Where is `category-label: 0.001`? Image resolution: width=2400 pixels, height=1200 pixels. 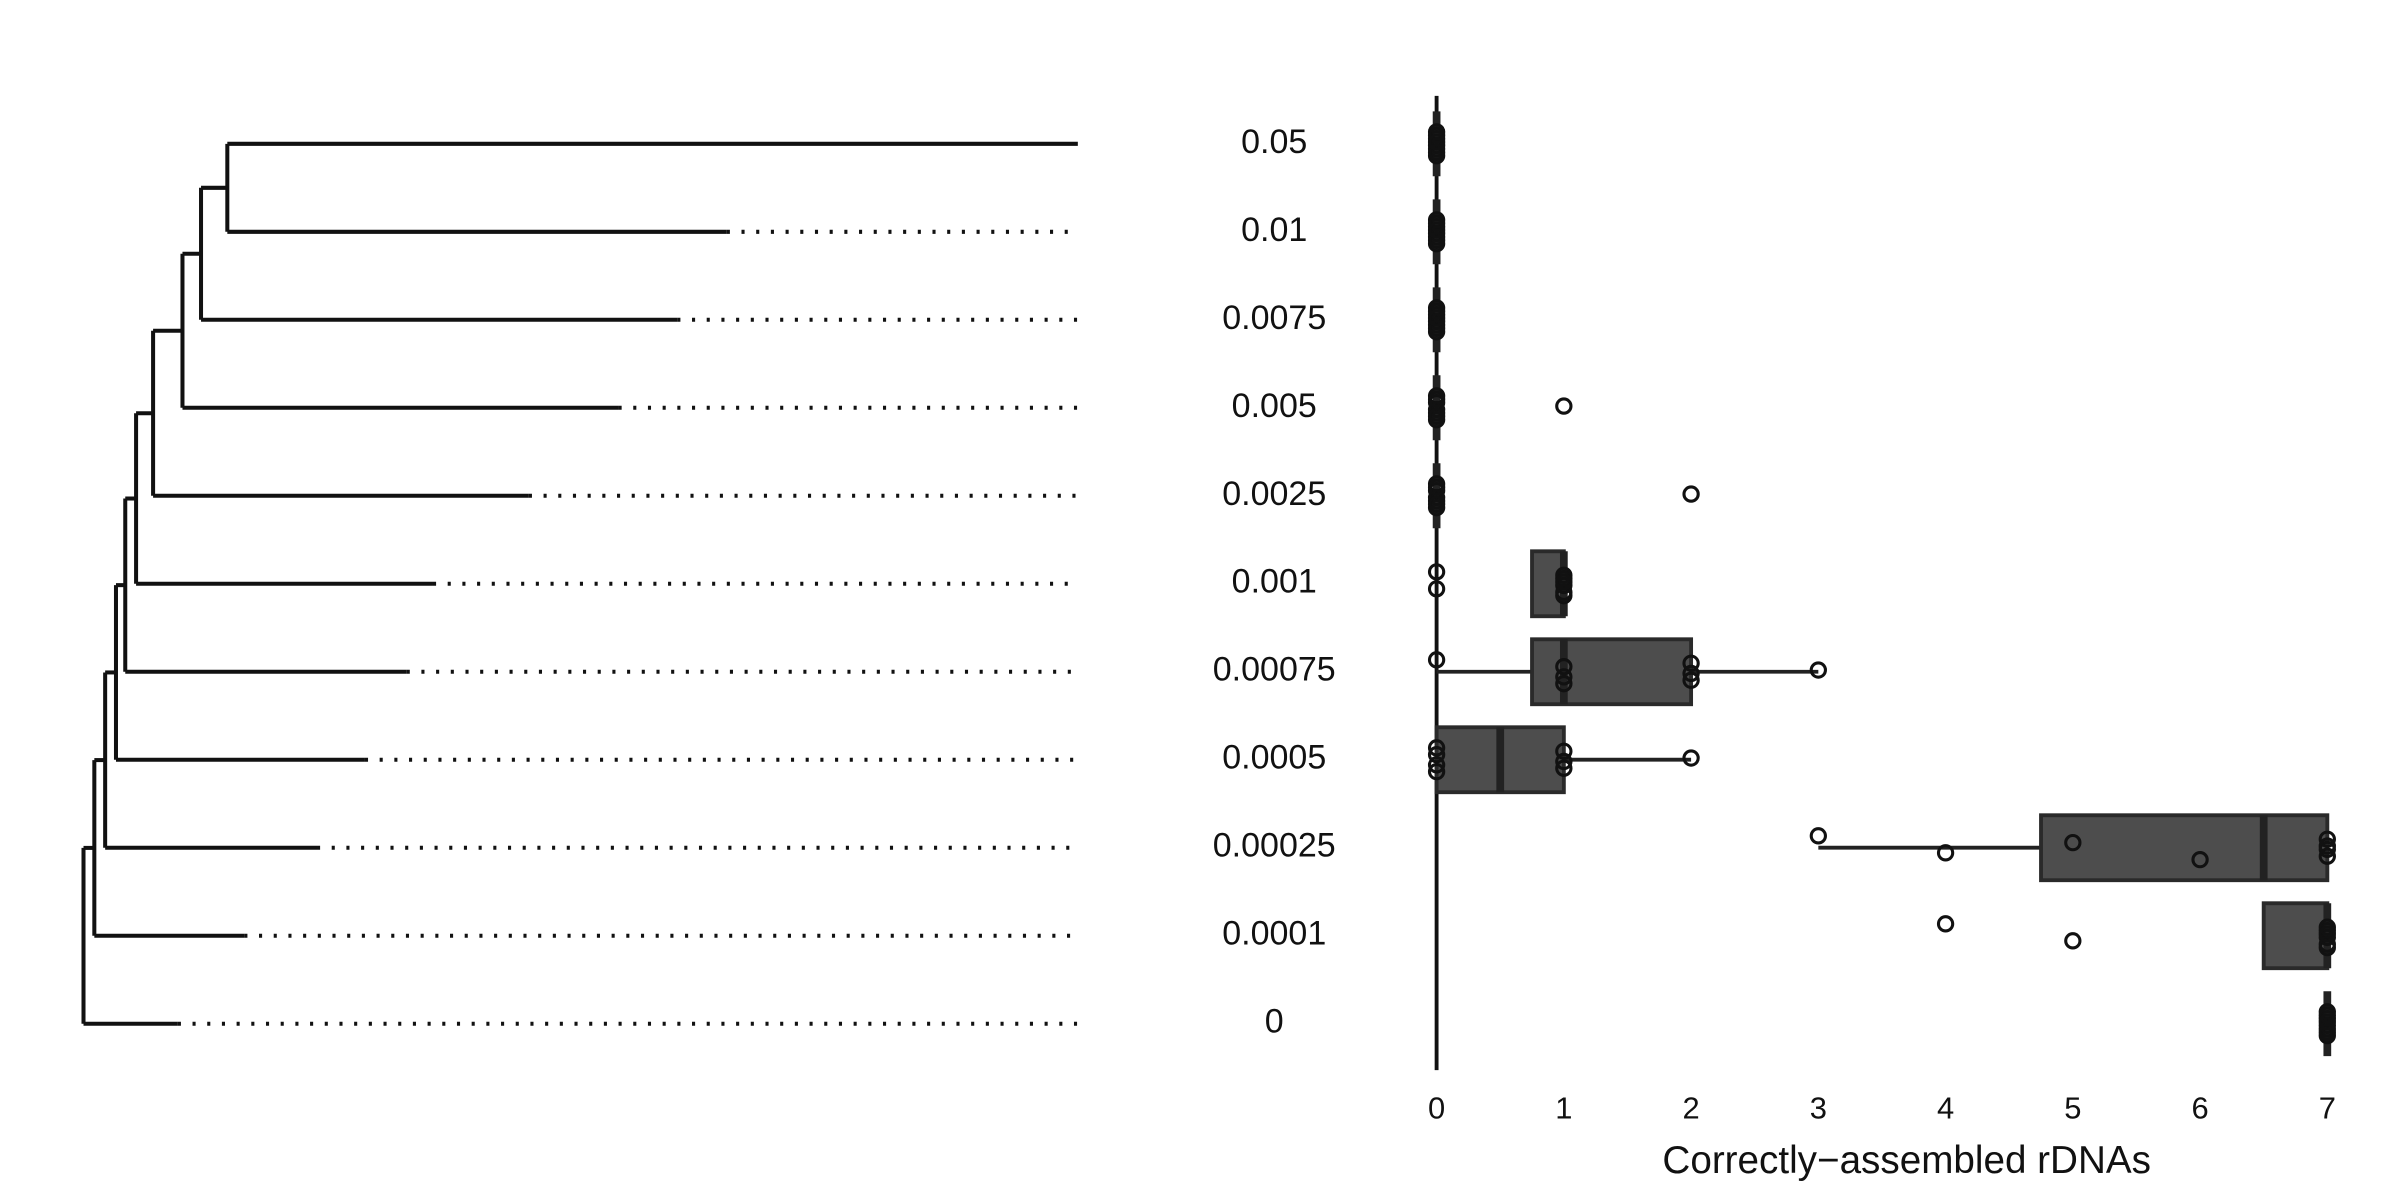
category-label: 0.001 is located at coordinates (1274, 582).